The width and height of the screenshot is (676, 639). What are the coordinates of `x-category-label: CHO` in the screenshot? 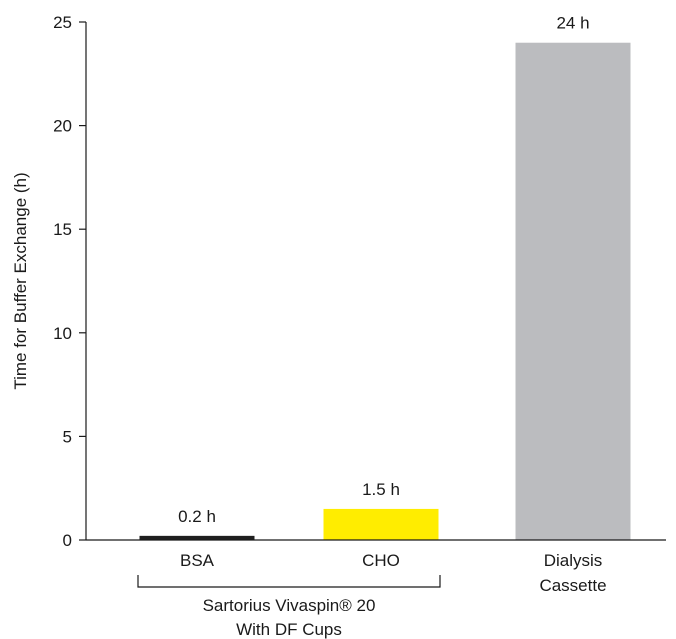 It's located at (381, 560).